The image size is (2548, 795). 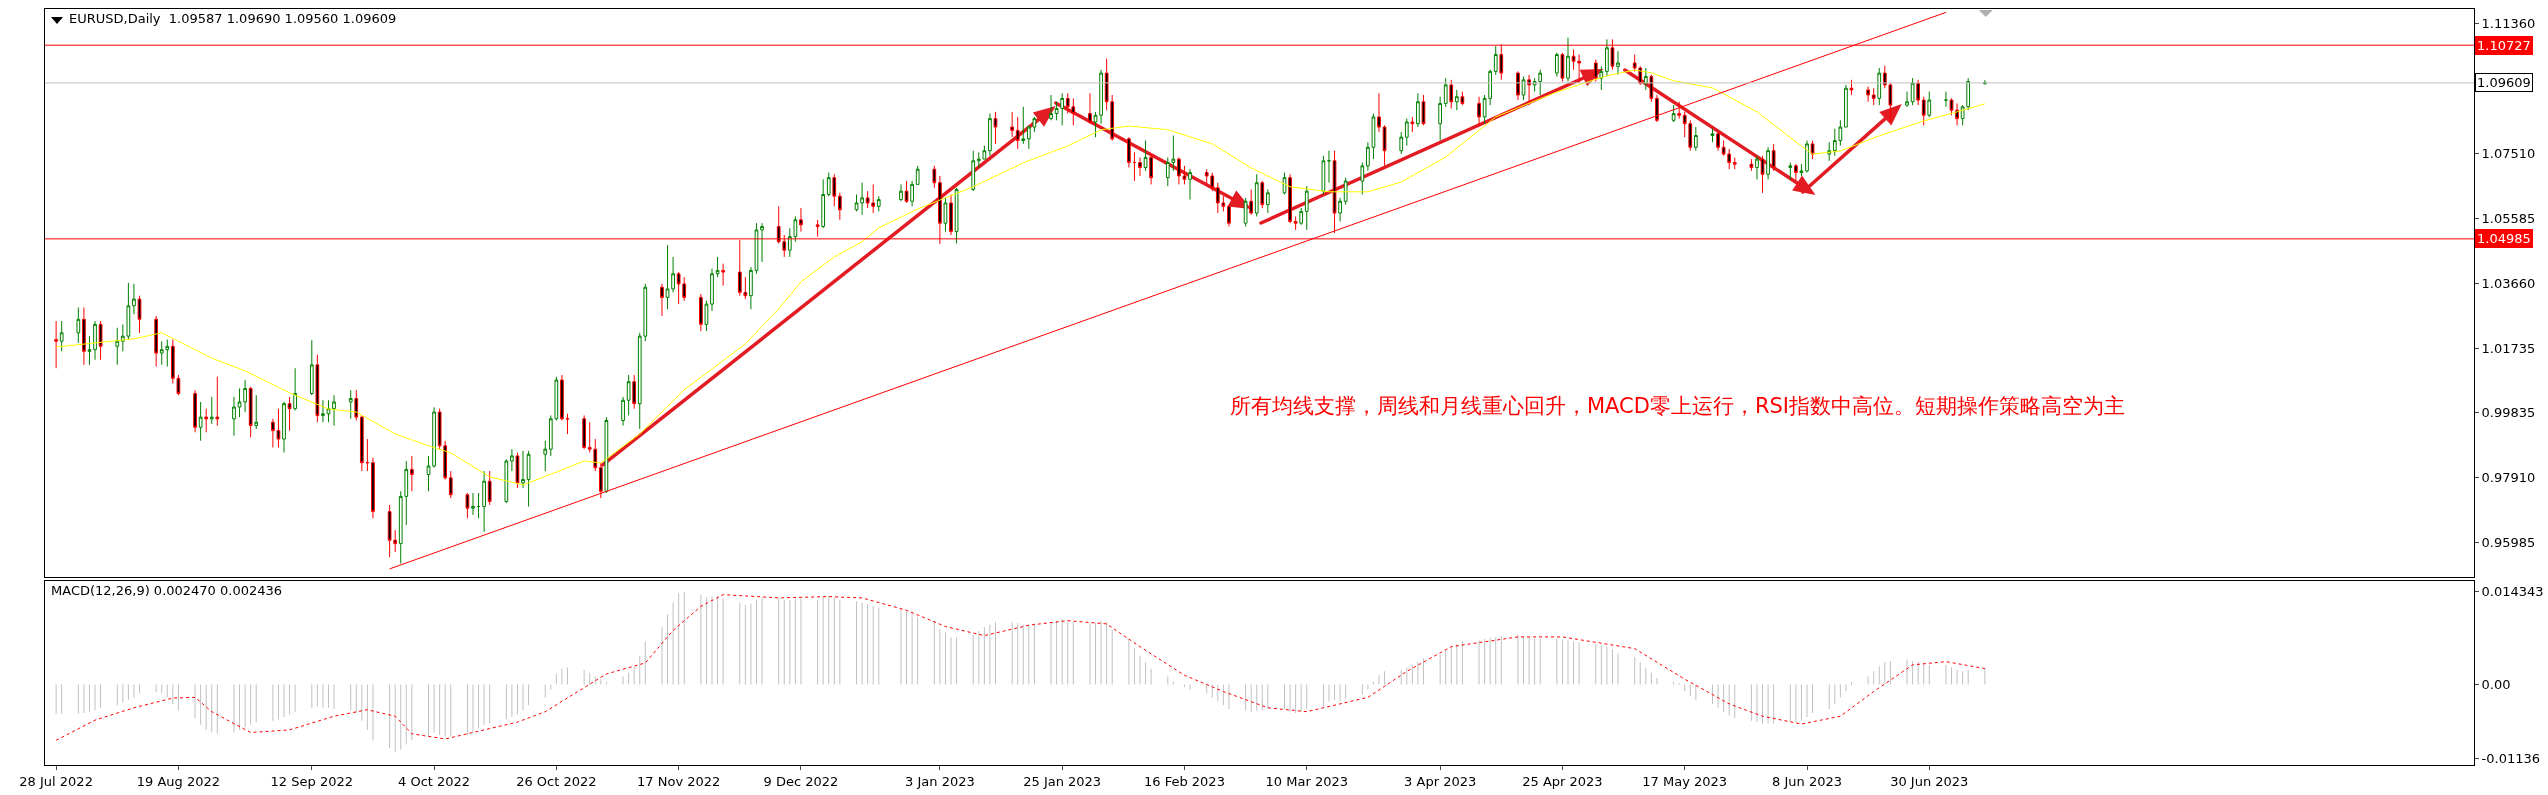 What do you see at coordinates (1440, 781) in the screenshot?
I see `x-tick-label: 3 Apr 2023` at bounding box center [1440, 781].